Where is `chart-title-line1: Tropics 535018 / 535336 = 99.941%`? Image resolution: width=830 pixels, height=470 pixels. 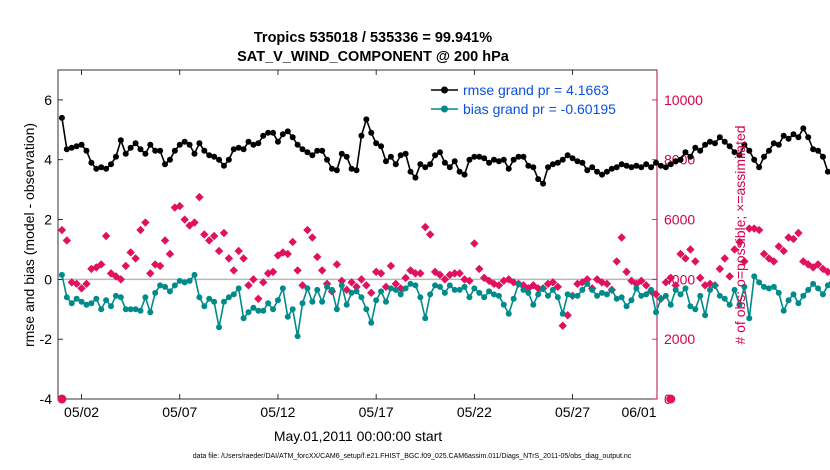
chart-title-line1: Tropics 535018 / 535336 = 99.941% is located at coordinates (373, 38).